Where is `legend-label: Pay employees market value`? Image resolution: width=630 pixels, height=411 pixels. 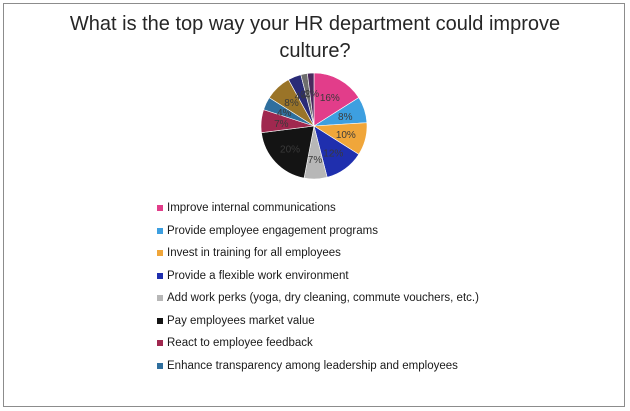
legend-label: Pay employees market value is located at coordinates (241, 320).